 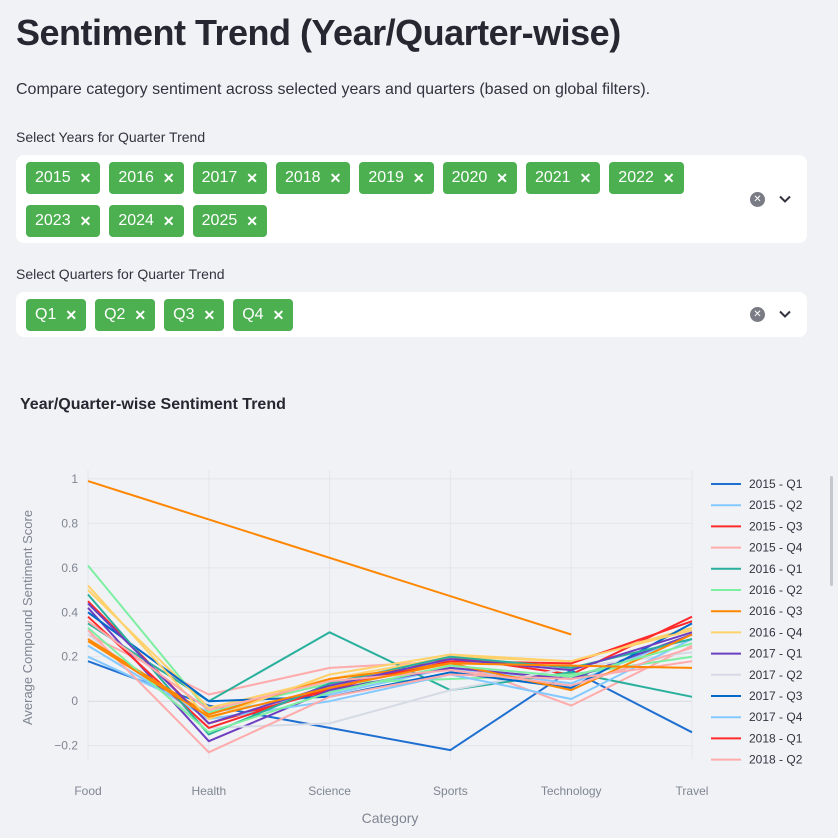 What do you see at coordinates (776, 569) in the screenshot?
I see `legend-label: 2016 - Q1` at bounding box center [776, 569].